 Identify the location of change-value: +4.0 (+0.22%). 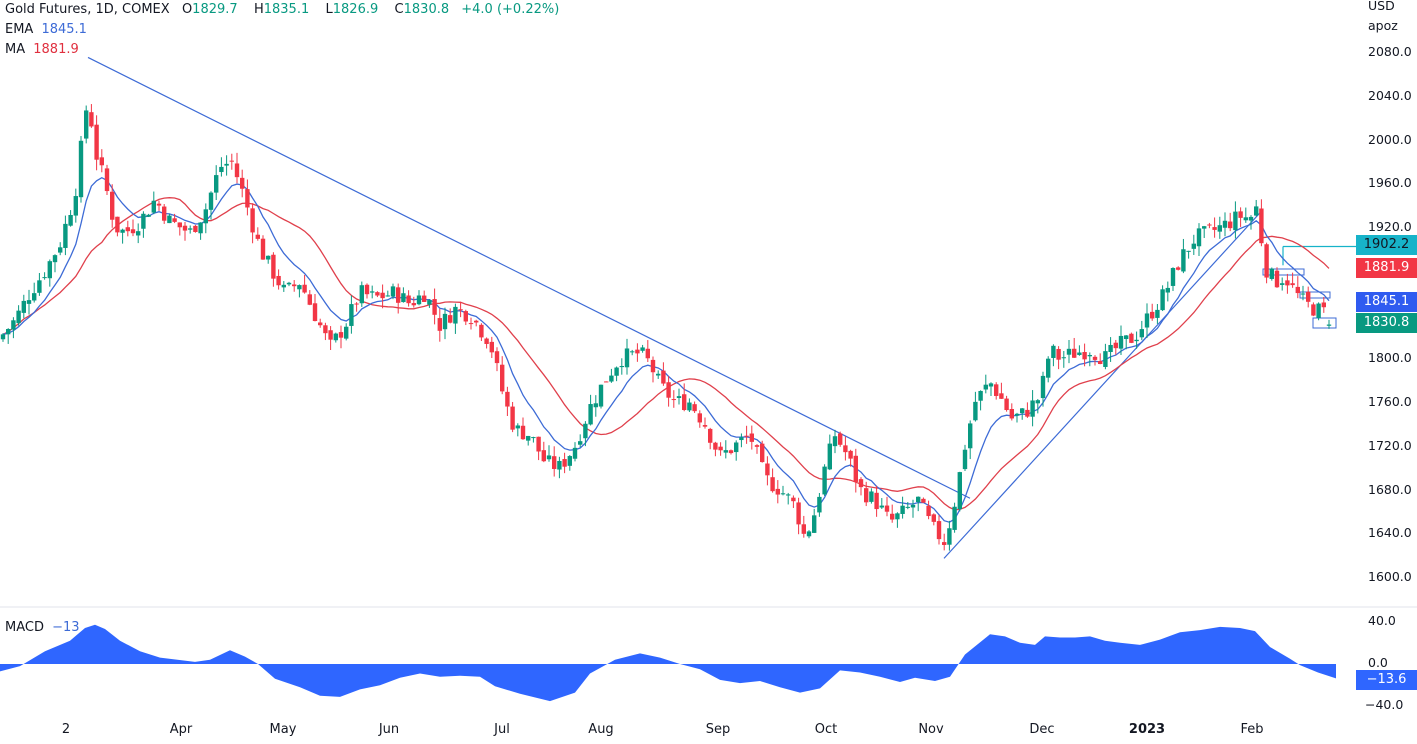
(510, 9).